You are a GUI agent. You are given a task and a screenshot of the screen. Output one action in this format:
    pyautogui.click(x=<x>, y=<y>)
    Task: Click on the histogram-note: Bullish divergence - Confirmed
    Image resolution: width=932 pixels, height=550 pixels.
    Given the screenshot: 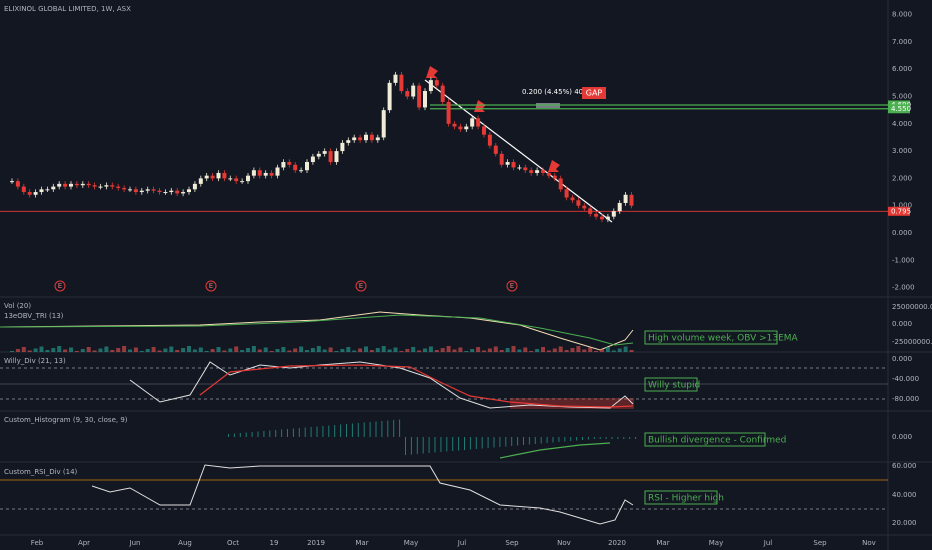 What is the action you would take?
    pyautogui.click(x=717, y=441)
    